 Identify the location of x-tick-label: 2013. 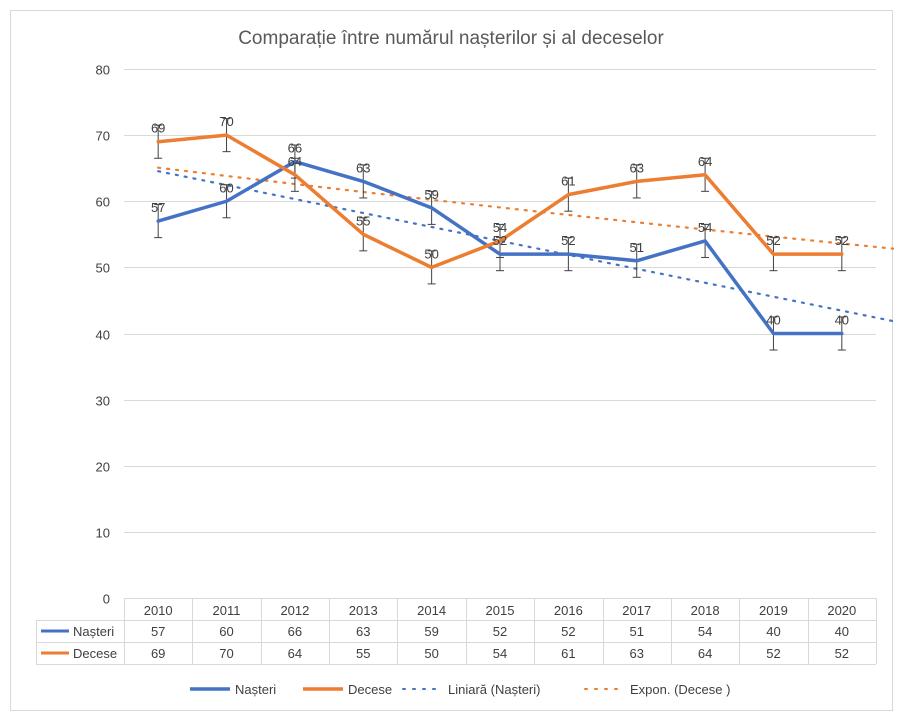
(363, 610).